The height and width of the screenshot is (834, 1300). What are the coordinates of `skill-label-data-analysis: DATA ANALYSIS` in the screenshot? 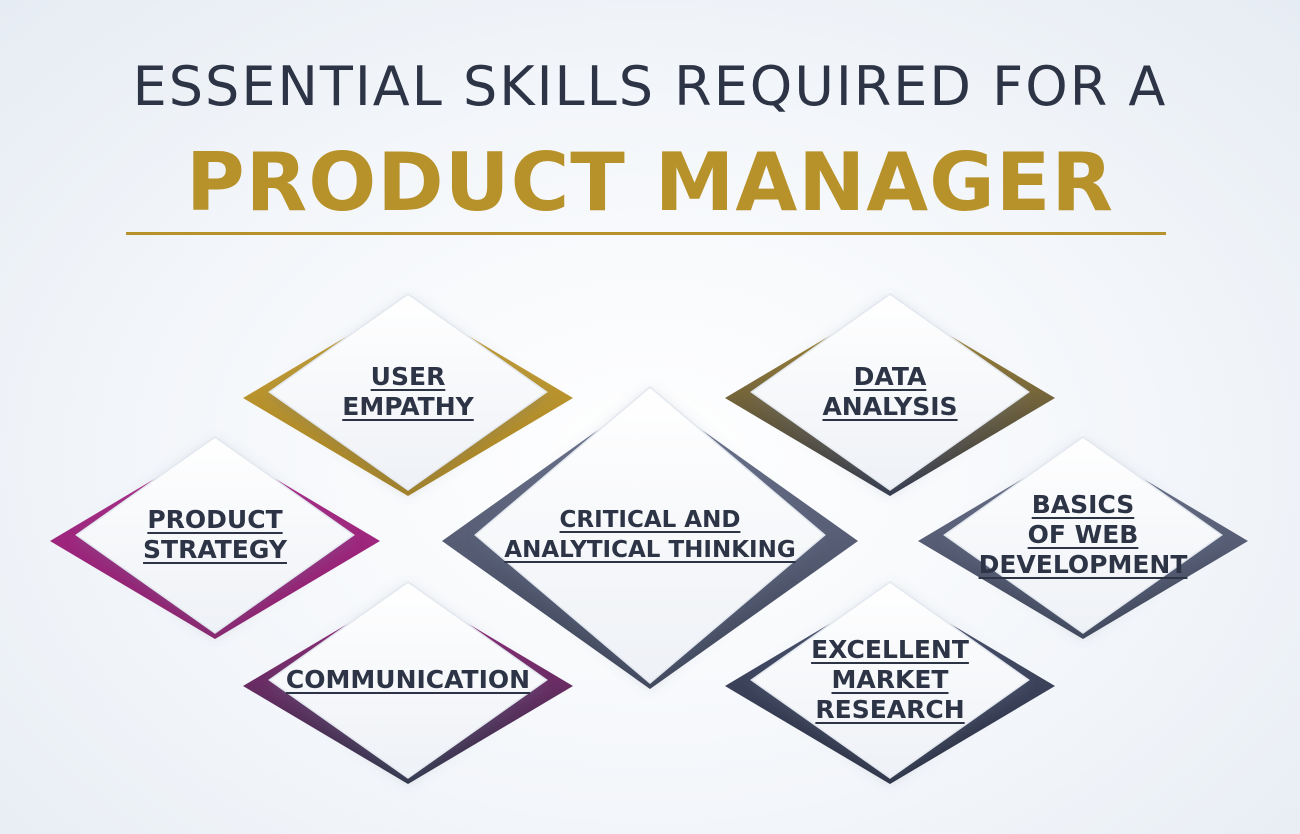 It's located at (889, 392).